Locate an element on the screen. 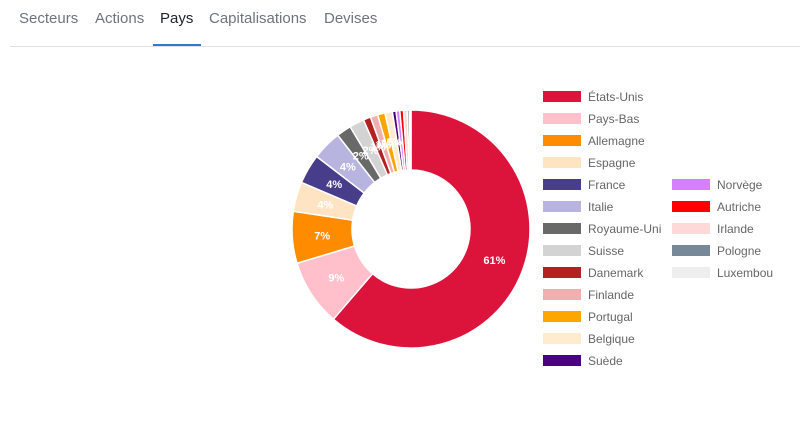 This screenshot has width=801, height=425. legend-label: Luxembou is located at coordinates (745, 273).